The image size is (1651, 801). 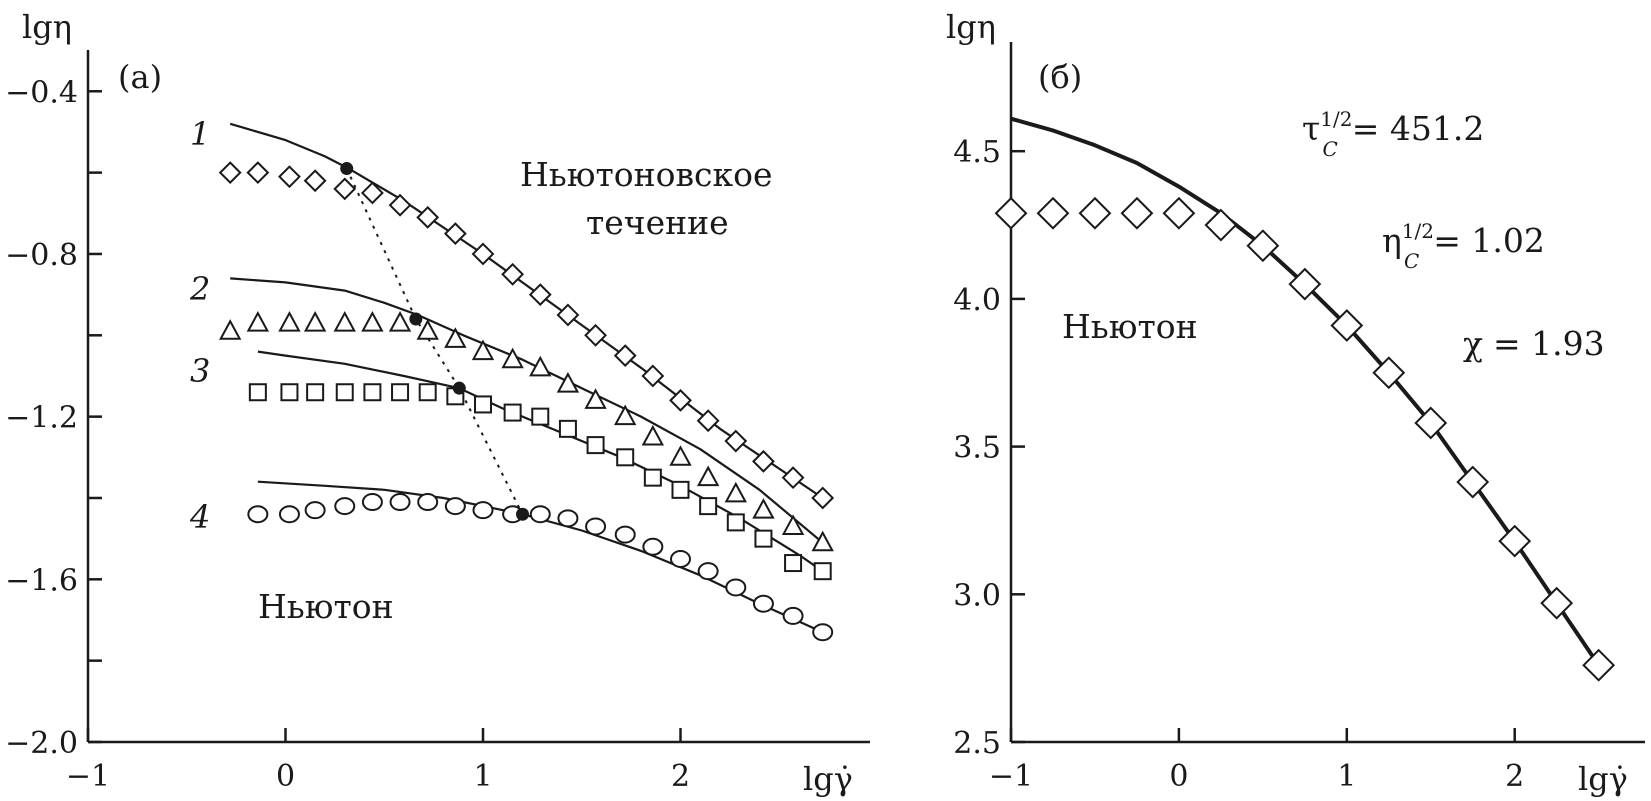 I want to click on annotation-newtonian-flow-2: течение, so click(x=657, y=222).